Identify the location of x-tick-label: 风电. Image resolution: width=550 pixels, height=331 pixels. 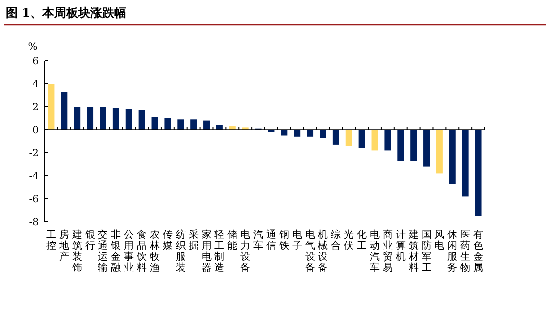
(439, 241).